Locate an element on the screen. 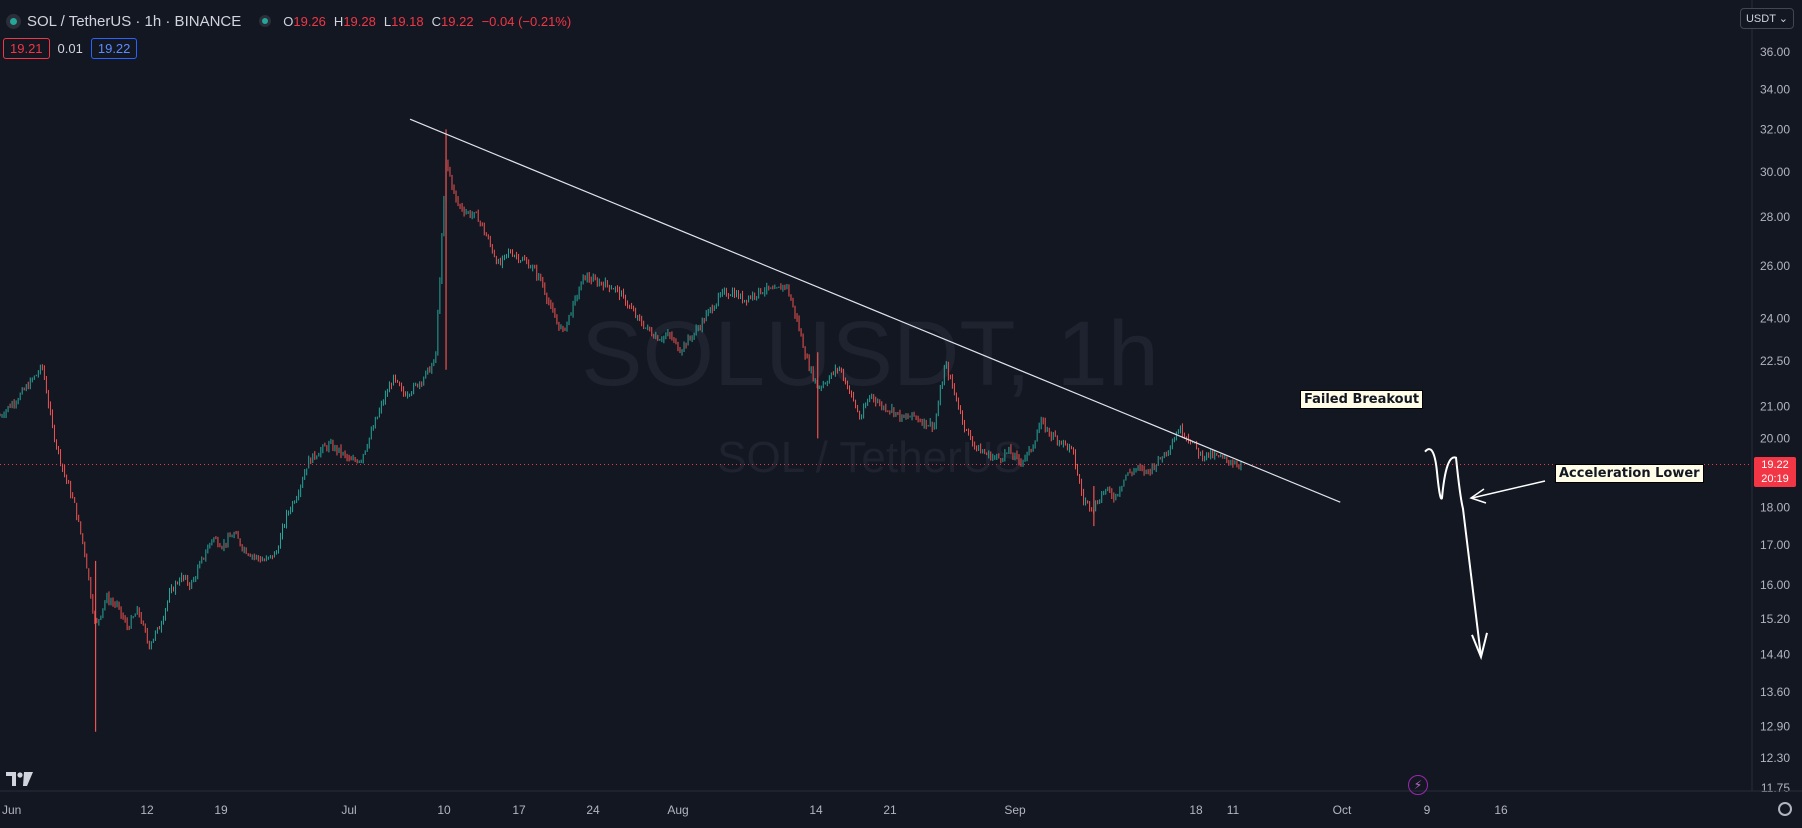  price-tick-label: 36.00 is located at coordinates (1775, 52).